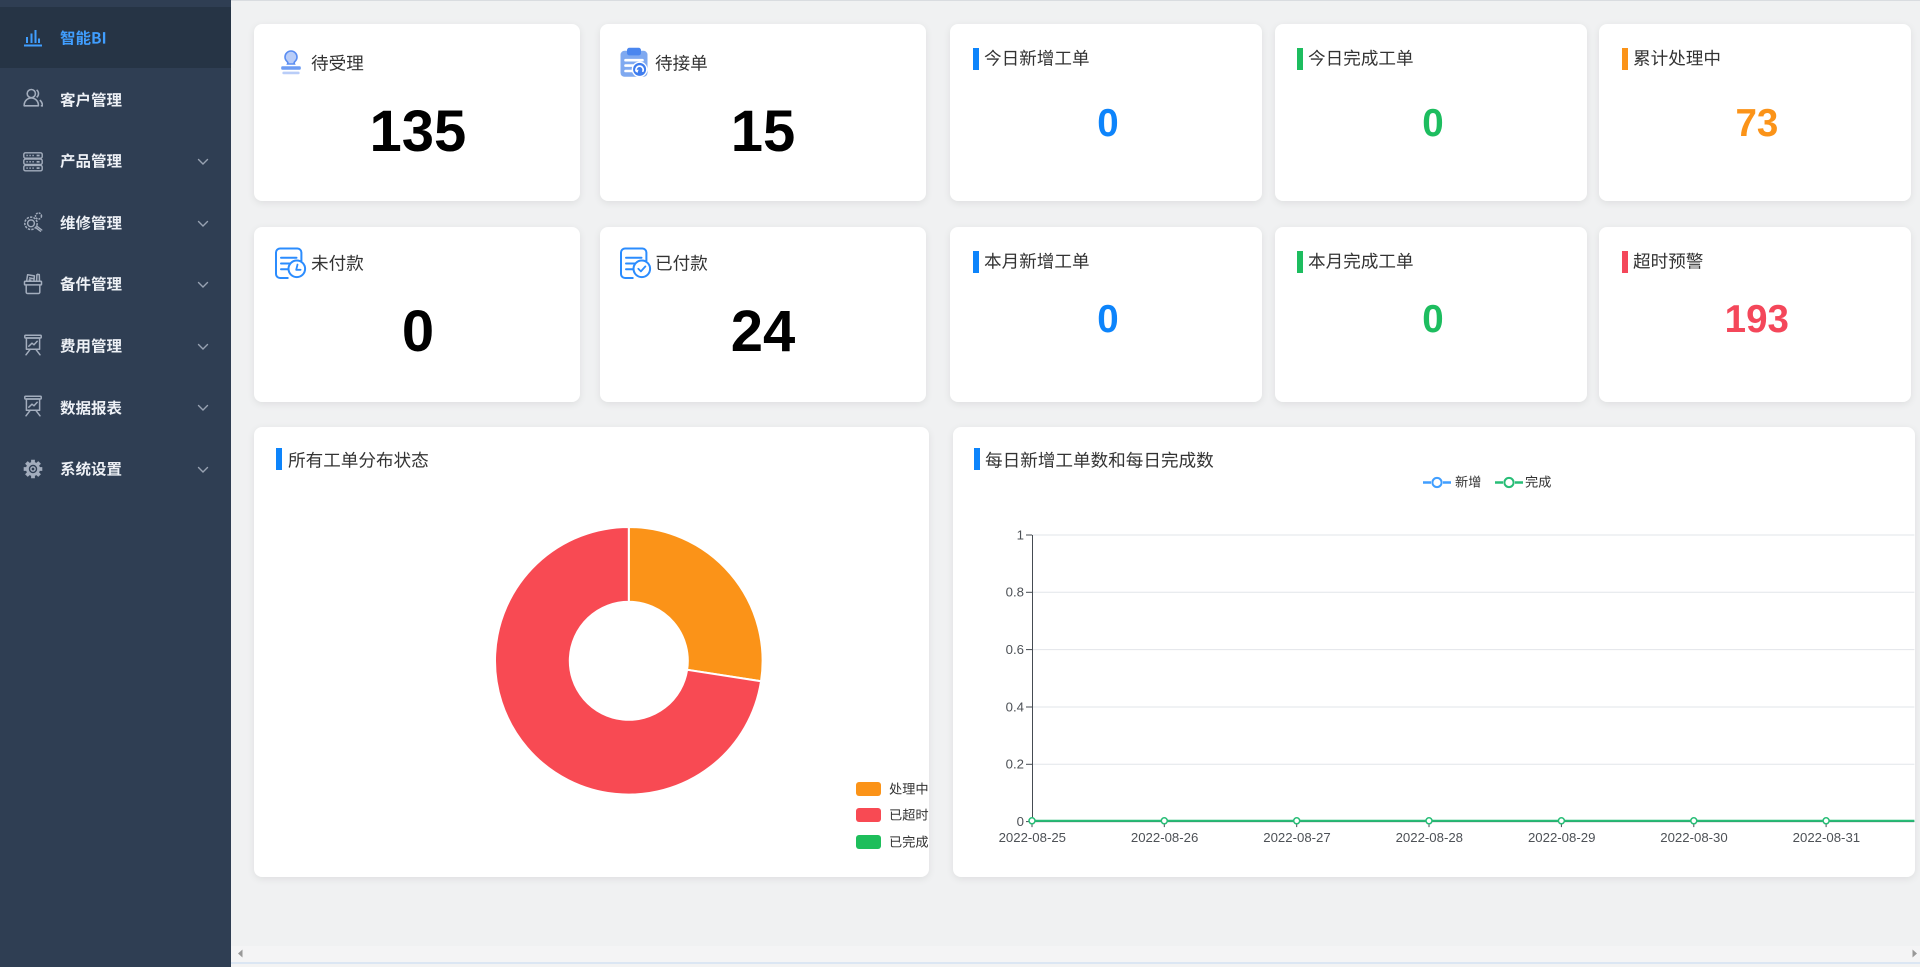 This screenshot has width=1920, height=967. I want to click on svg-text: 0.8, so click(1015, 592).